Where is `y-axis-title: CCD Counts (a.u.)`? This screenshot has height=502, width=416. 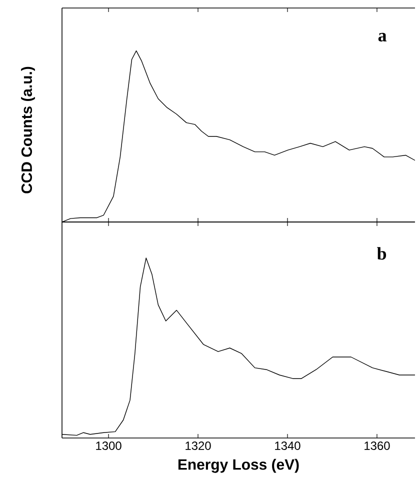 y-axis-title: CCD Counts (a.u.) is located at coordinates (28, 130).